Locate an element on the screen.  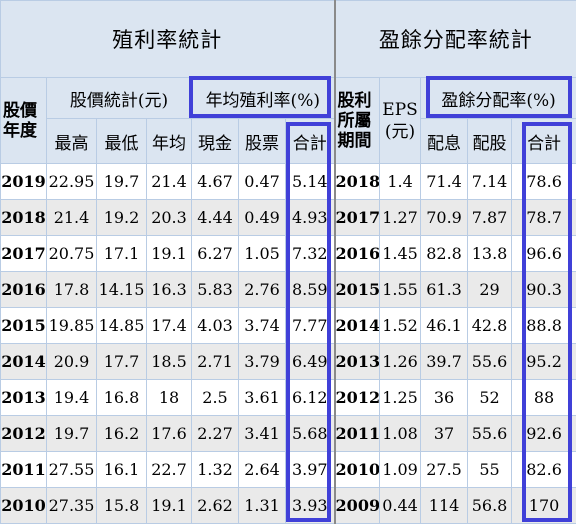
total-payout-cell: 78.6 is located at coordinates (543, 181).